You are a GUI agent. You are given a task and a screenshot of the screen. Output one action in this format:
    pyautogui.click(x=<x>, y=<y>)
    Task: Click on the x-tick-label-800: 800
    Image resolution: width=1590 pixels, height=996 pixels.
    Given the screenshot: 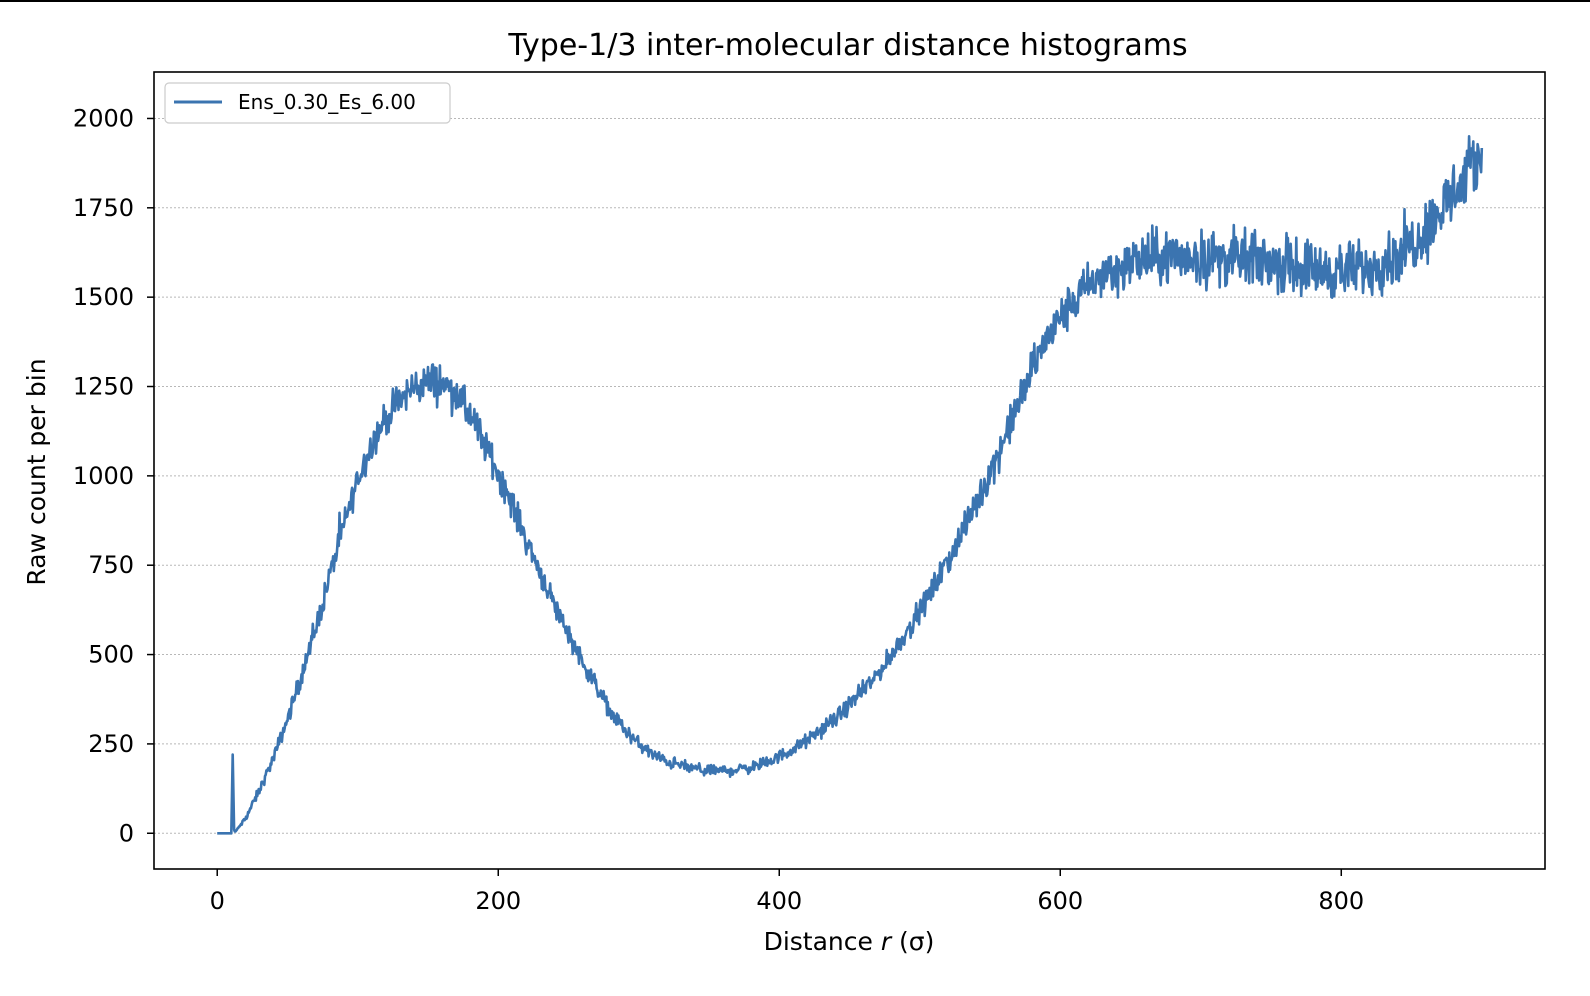 What is the action you would take?
    pyautogui.click(x=1341, y=901)
    